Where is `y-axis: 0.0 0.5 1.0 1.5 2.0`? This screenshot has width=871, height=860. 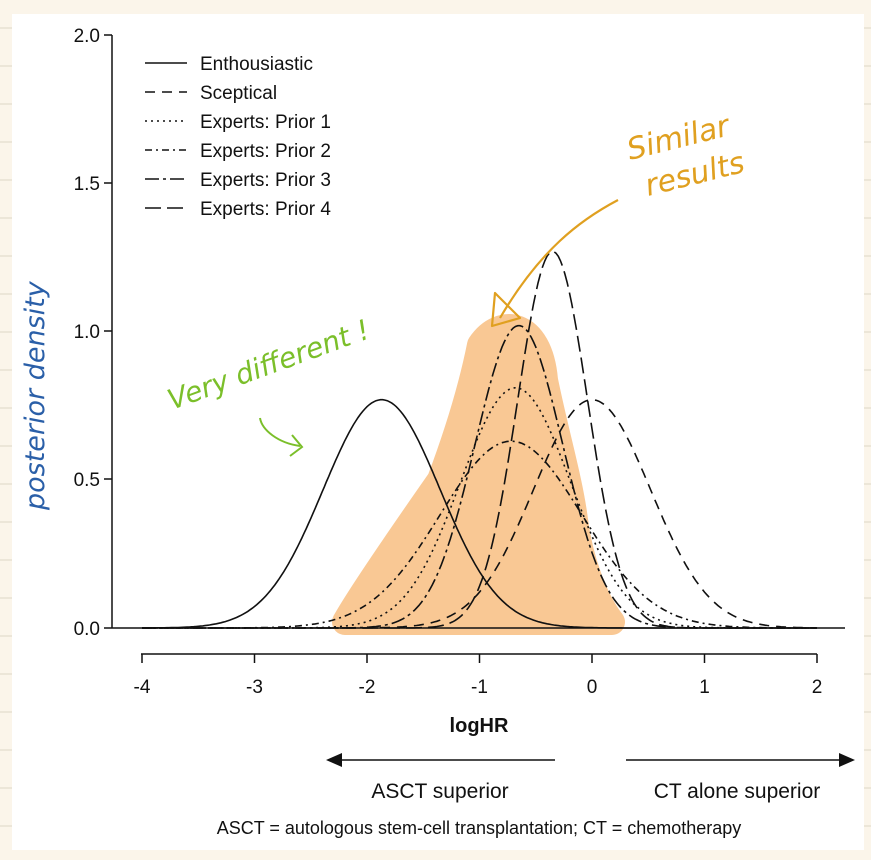 y-axis: 0.0 0.5 1.0 1.5 2.0 is located at coordinates (93, 333).